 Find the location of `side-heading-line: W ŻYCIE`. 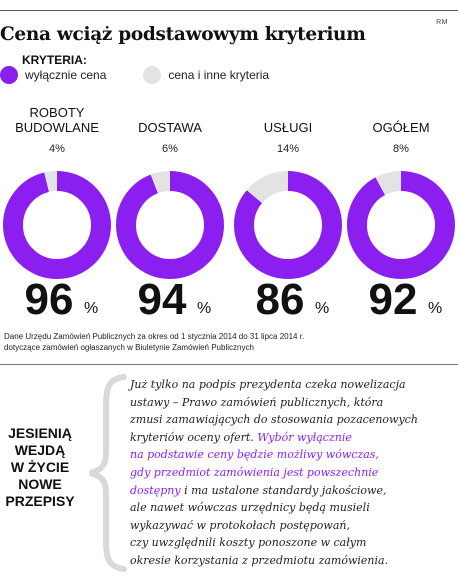

side-heading-line: W ŻYCIE is located at coordinates (40, 467).